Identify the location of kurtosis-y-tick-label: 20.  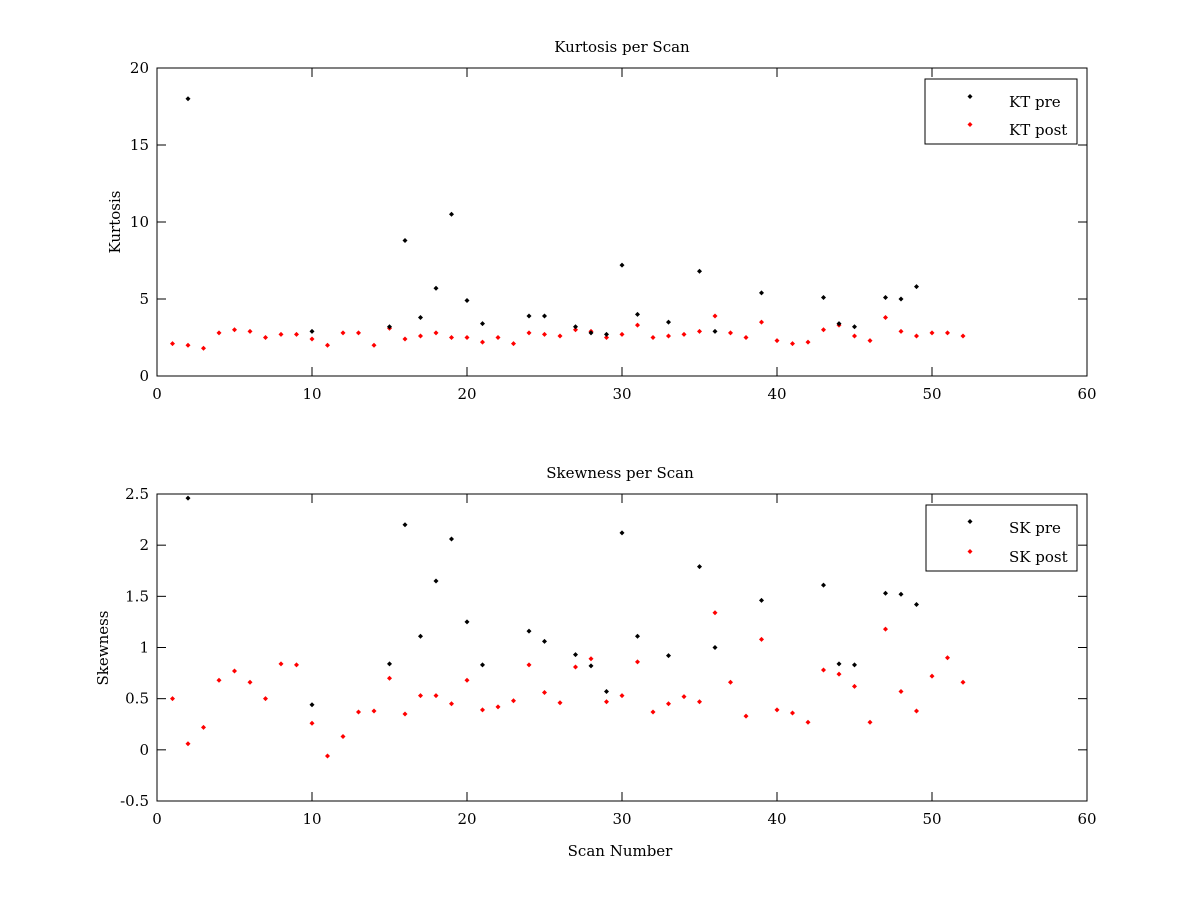
(139, 68).